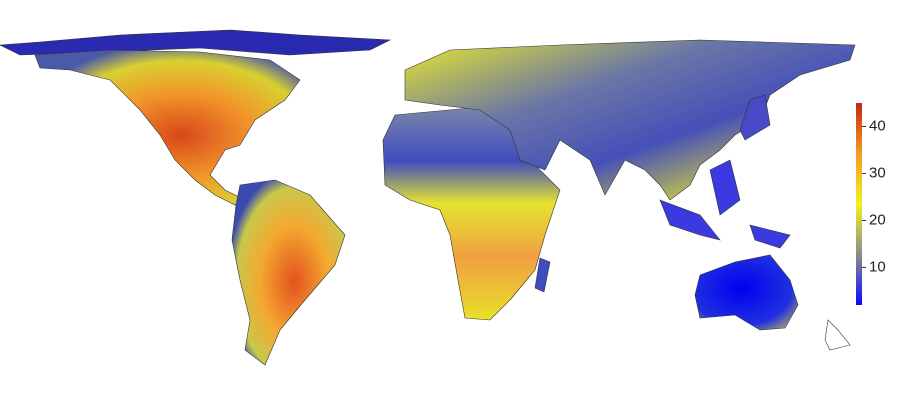 The image size is (900, 410). Describe the element at coordinates (859, 204) in the screenshot. I see `colorbar-gradient` at that location.